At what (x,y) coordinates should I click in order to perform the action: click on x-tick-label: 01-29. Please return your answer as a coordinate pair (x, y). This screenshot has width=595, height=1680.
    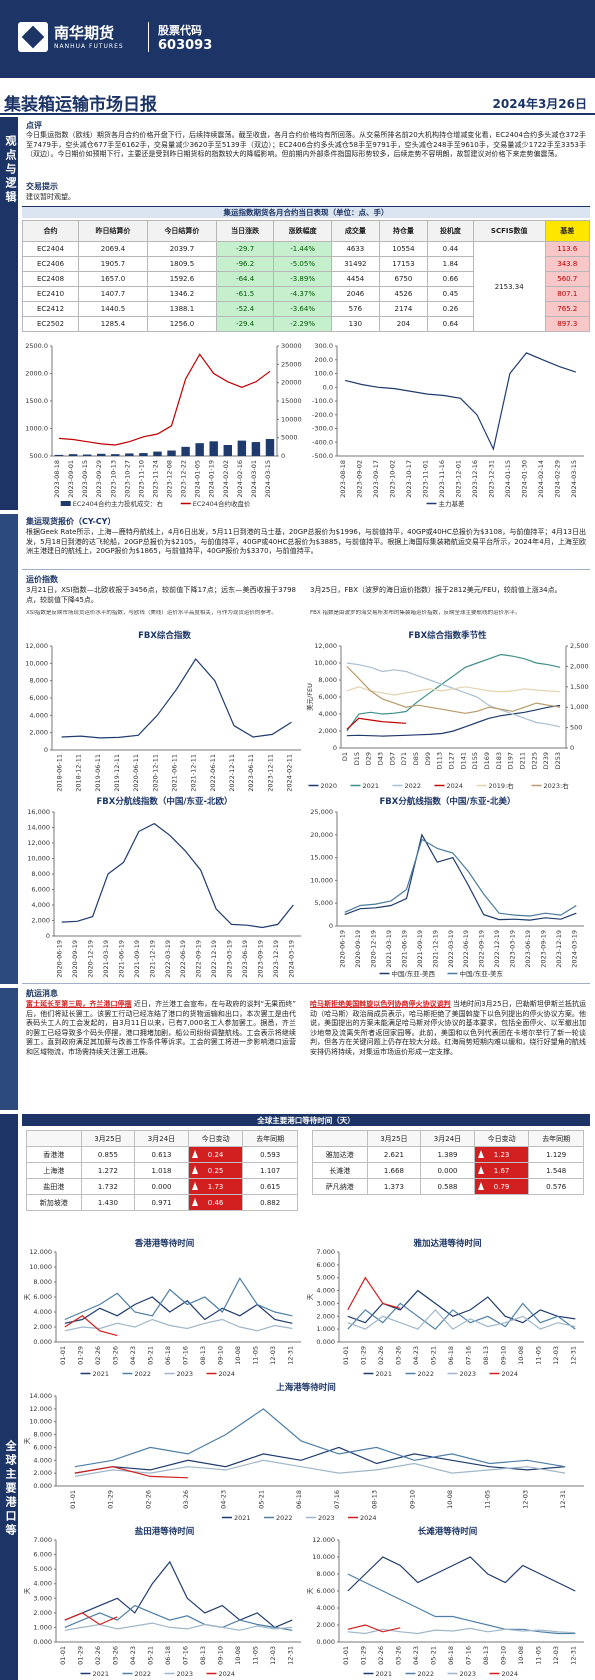
    Looking at the image, I should click on (363, 1655).